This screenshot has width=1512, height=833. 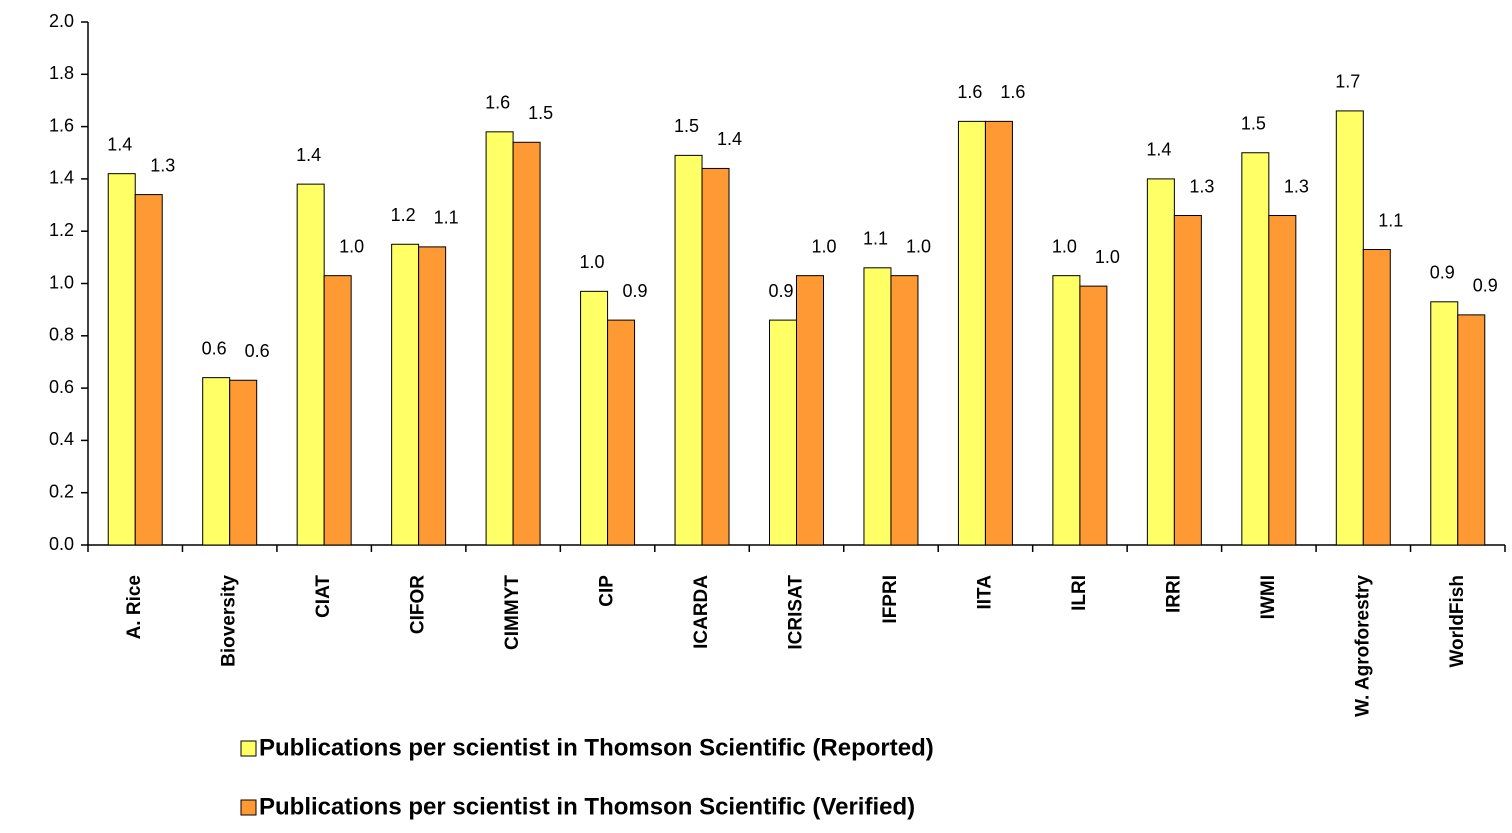 What do you see at coordinates (61, 178) in the screenshot?
I see `y-tick-label: 1.4` at bounding box center [61, 178].